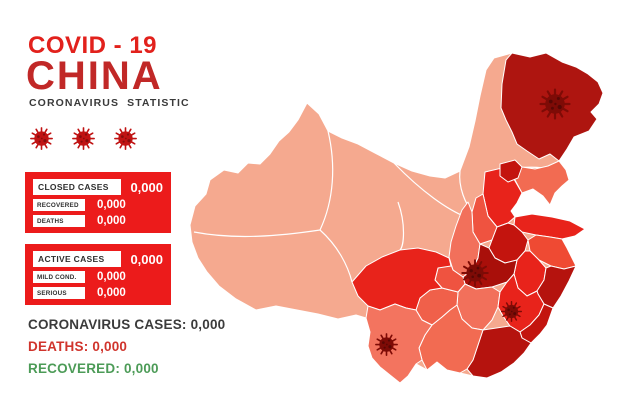 This screenshot has height=417, width=626. I want to click on recovered-value: 0,000, so click(111, 205).